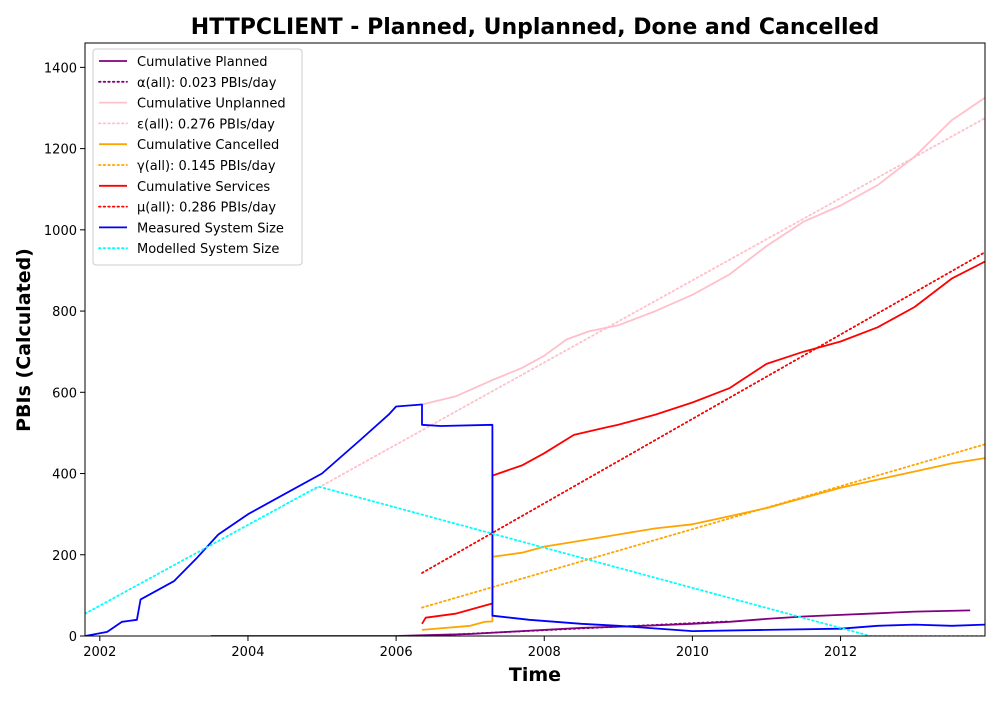 The height and width of the screenshot is (704, 1000). What do you see at coordinates (64, 312) in the screenshot?
I see `y-tick-label: 800` at bounding box center [64, 312].